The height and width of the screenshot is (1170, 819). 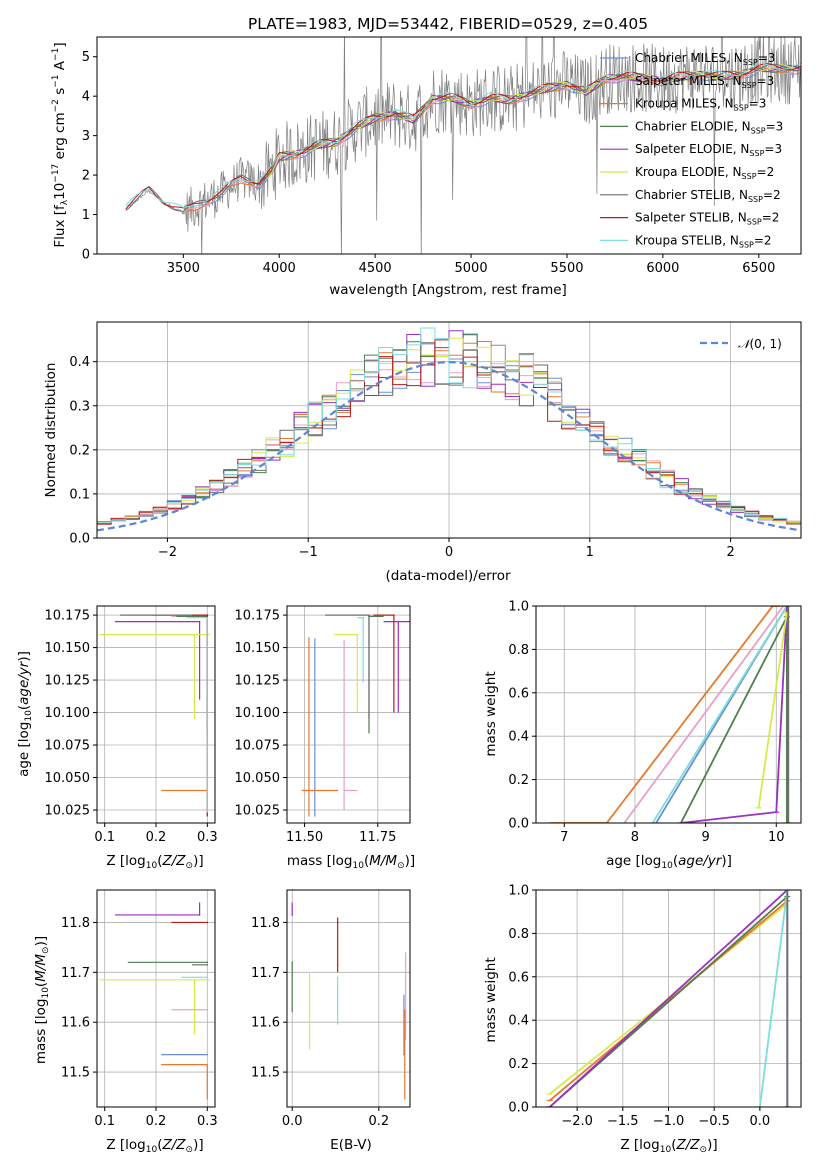 I want to click on massEbv-xlabel: E(B-V), so click(x=351, y=1145).